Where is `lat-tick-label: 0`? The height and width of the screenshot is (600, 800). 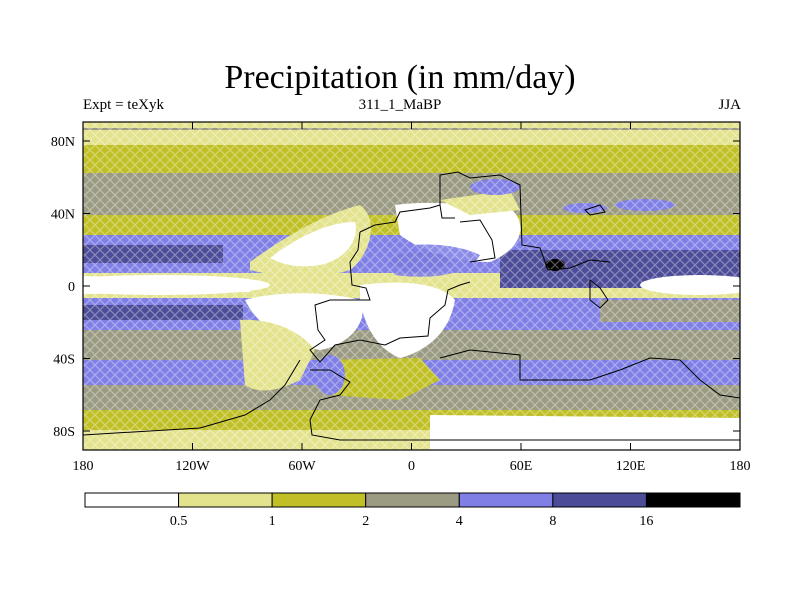
lat-tick-label: 0 is located at coordinates (71, 287).